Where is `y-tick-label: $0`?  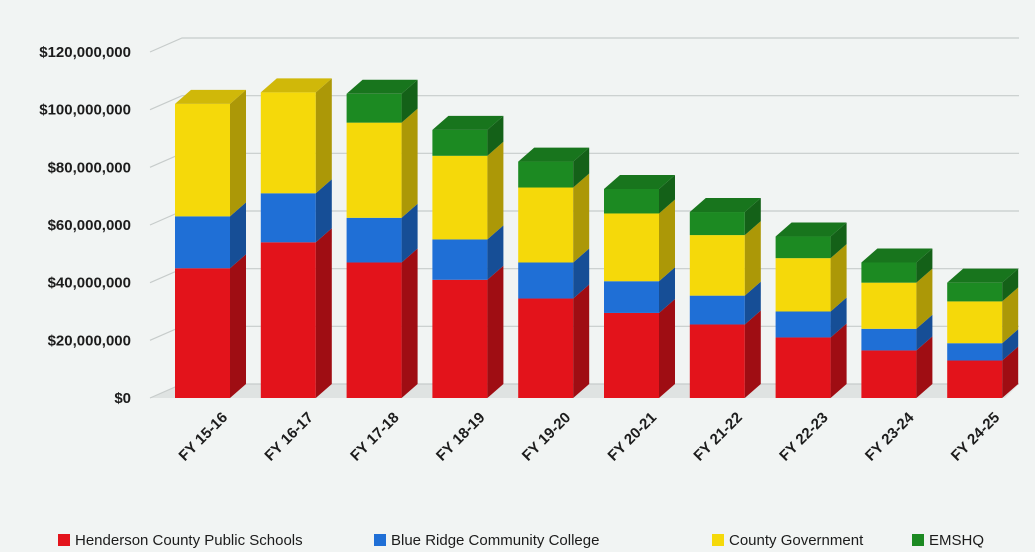 y-tick-label: $0 is located at coordinates (122, 398).